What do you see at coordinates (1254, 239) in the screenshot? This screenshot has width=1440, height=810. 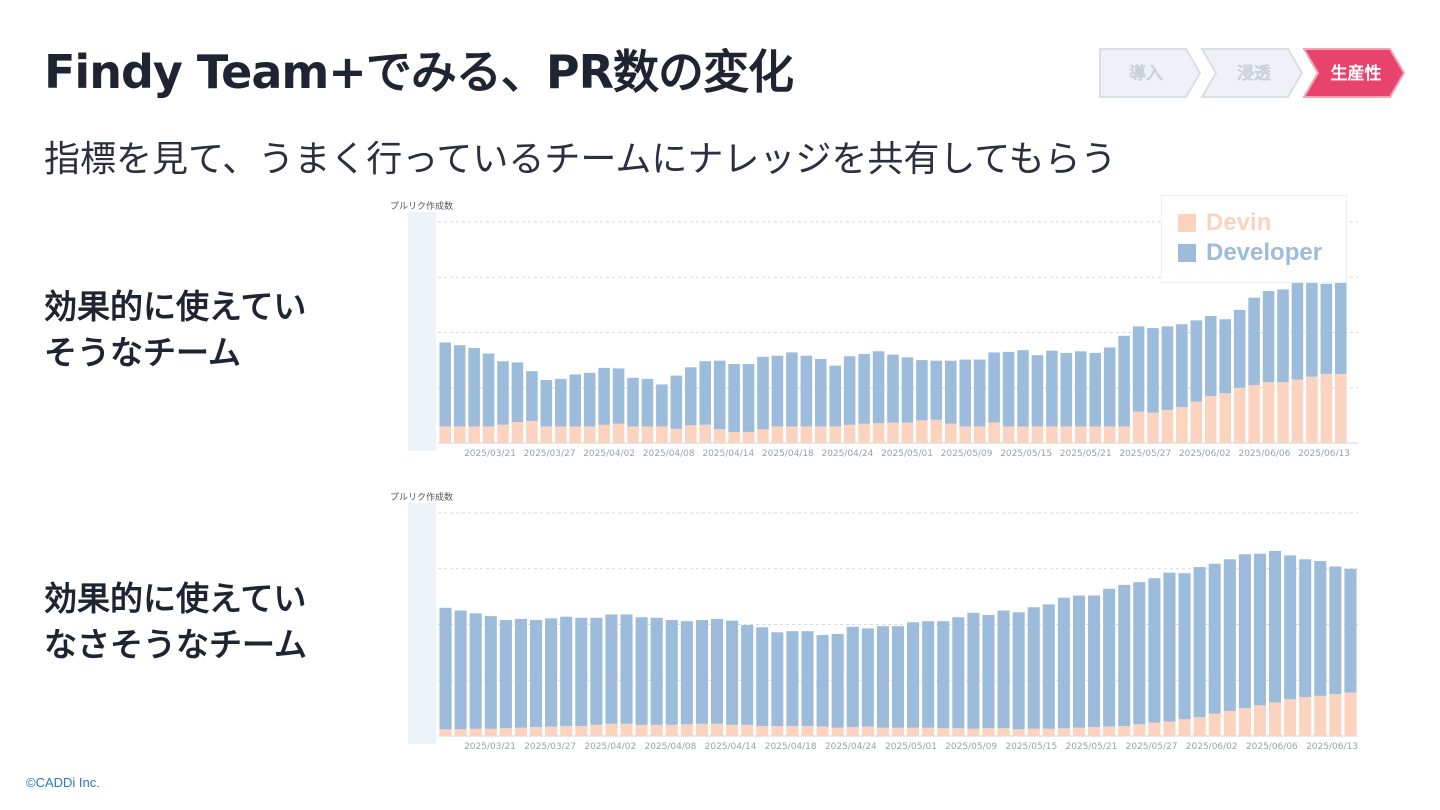 I see `chart-legend: Devin Developer` at bounding box center [1254, 239].